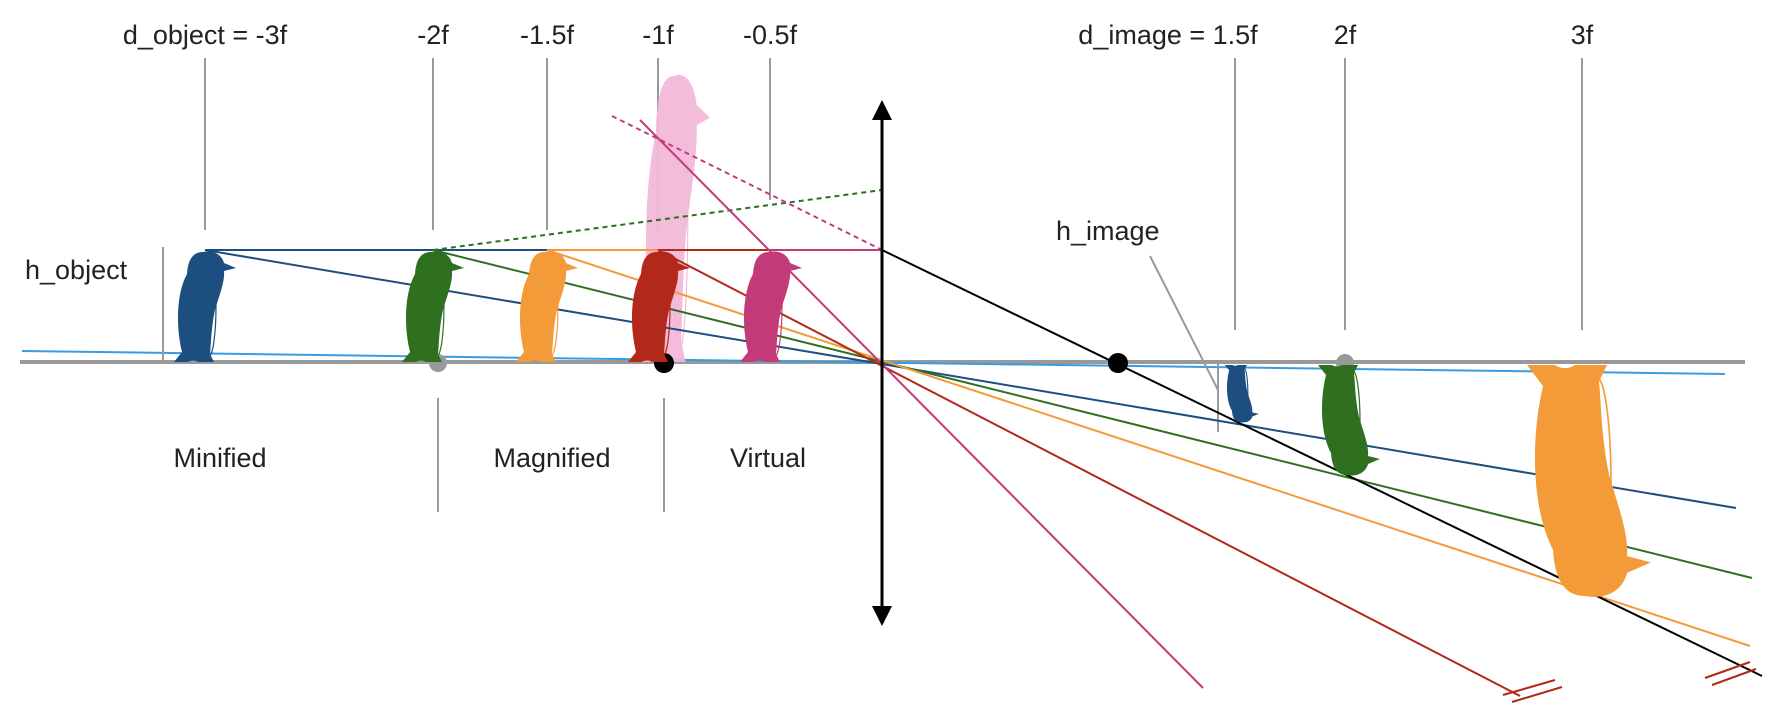  Describe the element at coordinates (1168, 35) in the screenshot. I see `label-d-image: d_image = 1.5f` at that location.